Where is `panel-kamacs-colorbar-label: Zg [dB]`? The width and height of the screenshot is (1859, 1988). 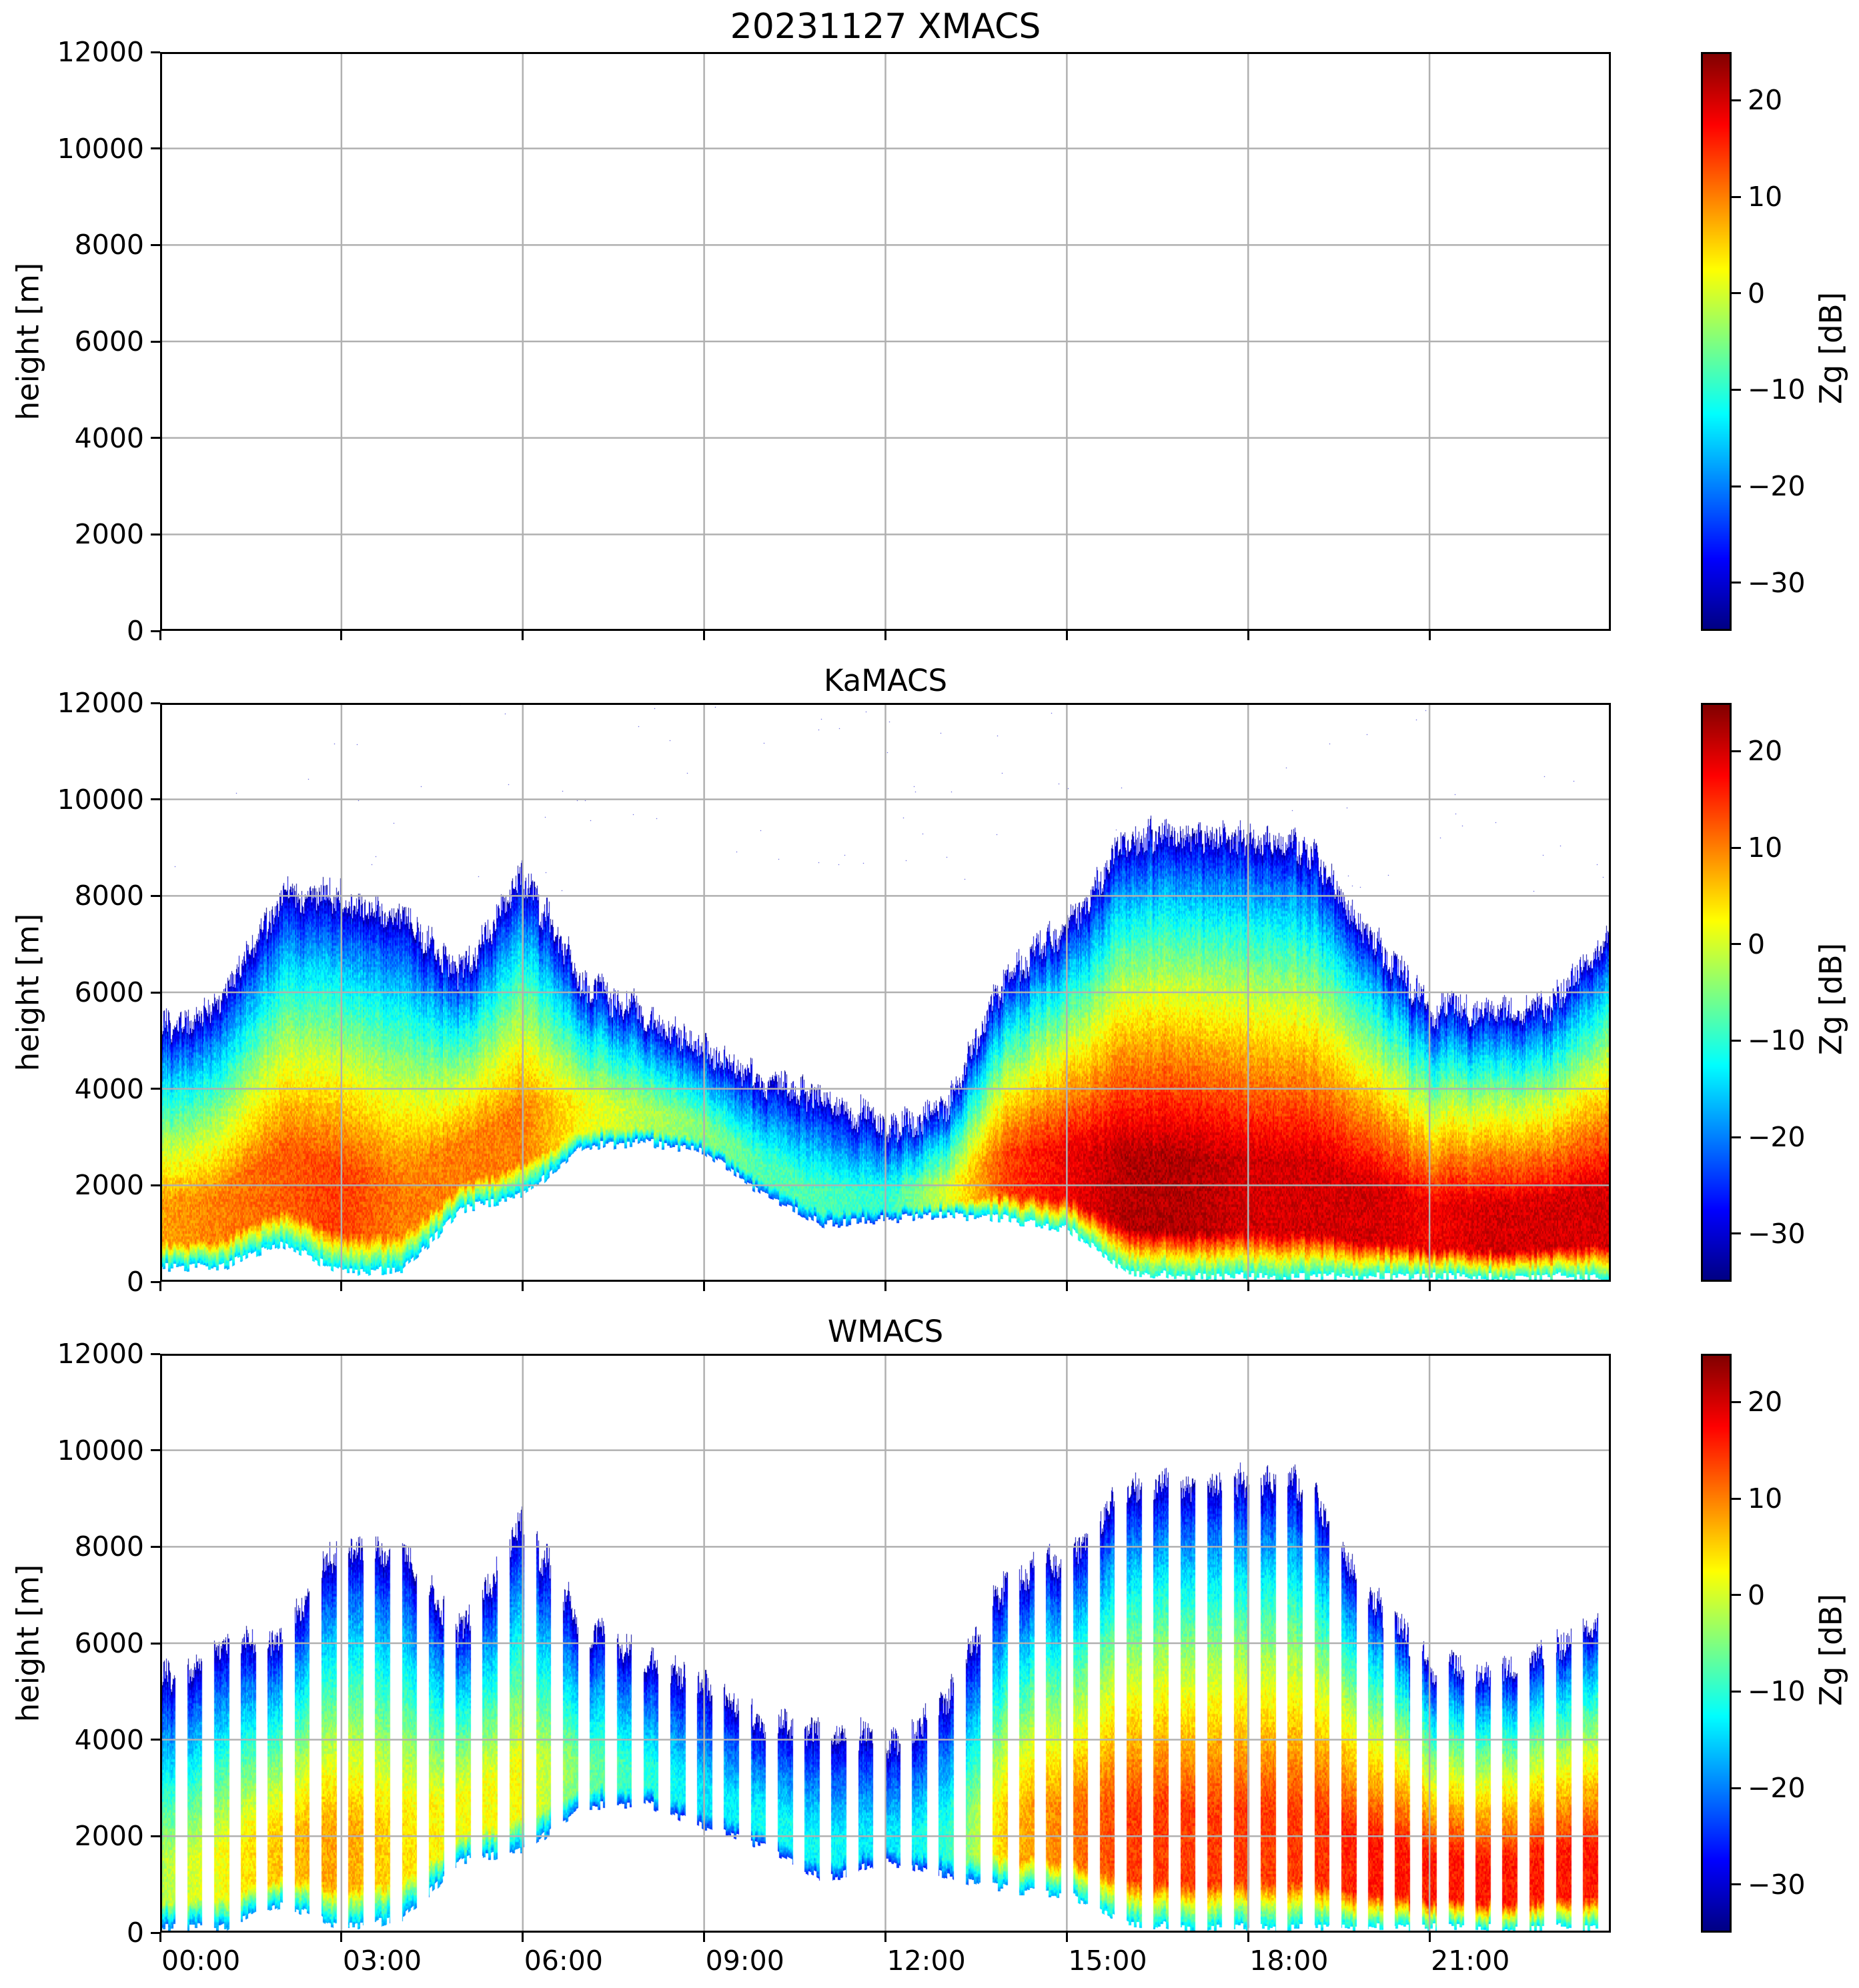
panel-kamacs-colorbar-label: Zg [dB] is located at coordinates (1831, 999).